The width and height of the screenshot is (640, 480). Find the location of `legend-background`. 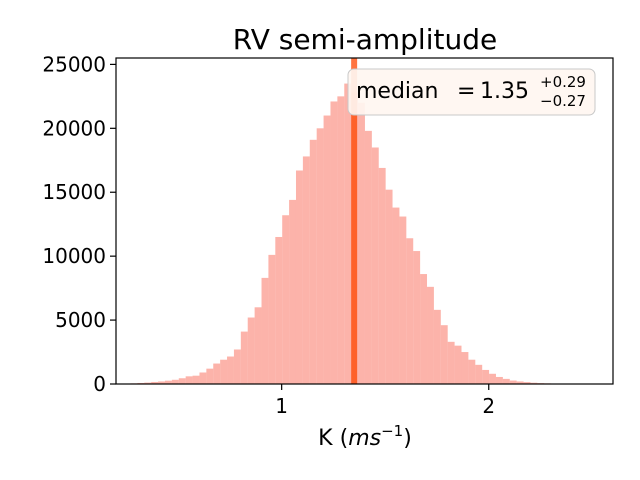

legend-background is located at coordinates (471, 92).